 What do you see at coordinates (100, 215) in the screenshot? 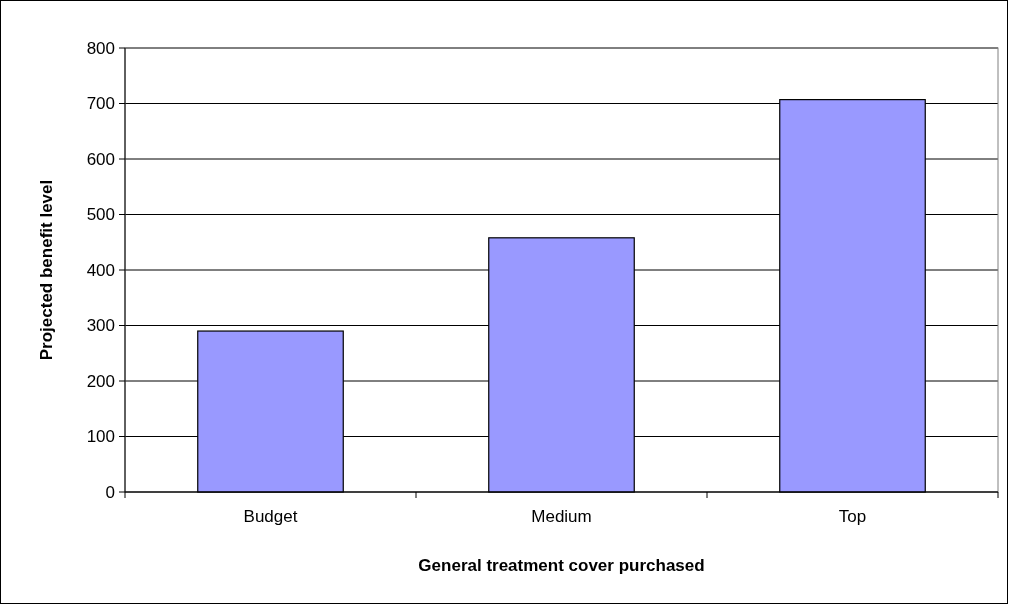
I see `y-tick-label: 500` at bounding box center [100, 215].